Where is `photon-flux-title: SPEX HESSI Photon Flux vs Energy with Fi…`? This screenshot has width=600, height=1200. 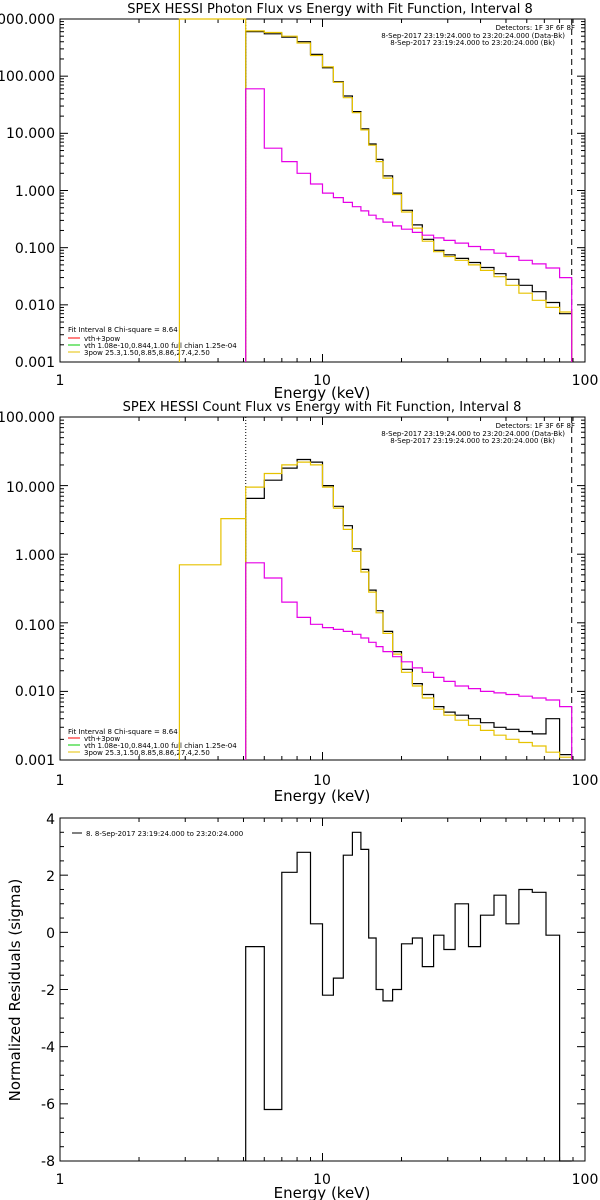 photon-flux-title: SPEX HESSI Photon Flux vs Energy with Fi… is located at coordinates (330, 9).